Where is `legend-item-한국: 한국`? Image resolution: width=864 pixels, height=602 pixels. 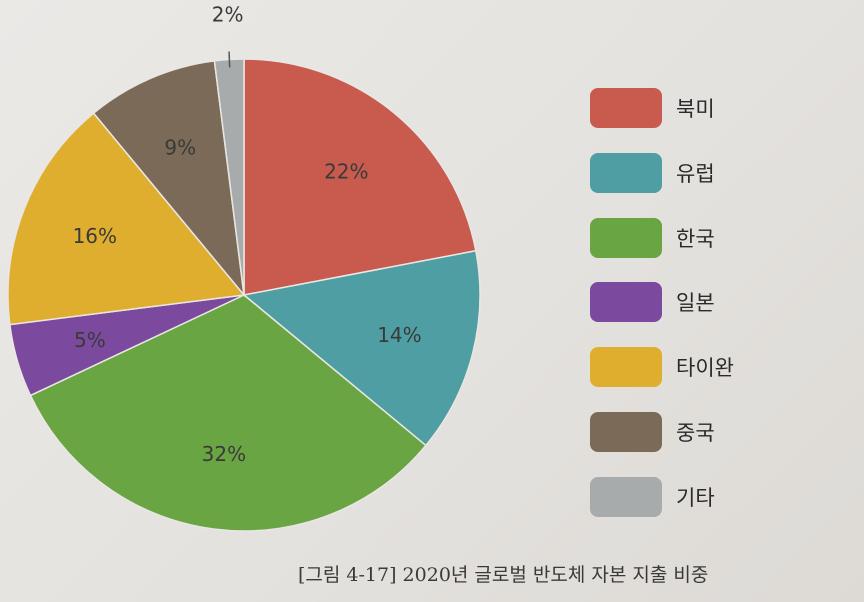 legend-item-한국: 한국 is located at coordinates (680, 237).